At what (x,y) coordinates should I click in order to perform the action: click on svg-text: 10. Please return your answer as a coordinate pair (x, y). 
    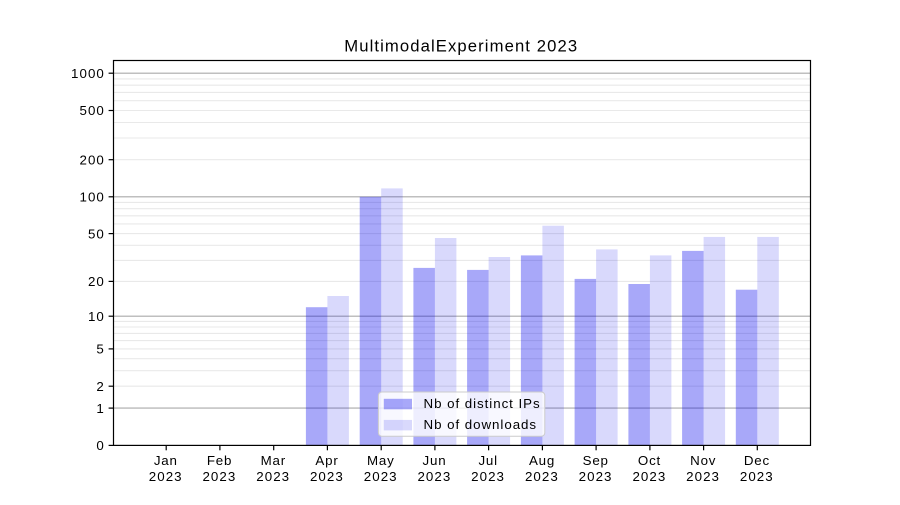
    Looking at the image, I should click on (96, 316).